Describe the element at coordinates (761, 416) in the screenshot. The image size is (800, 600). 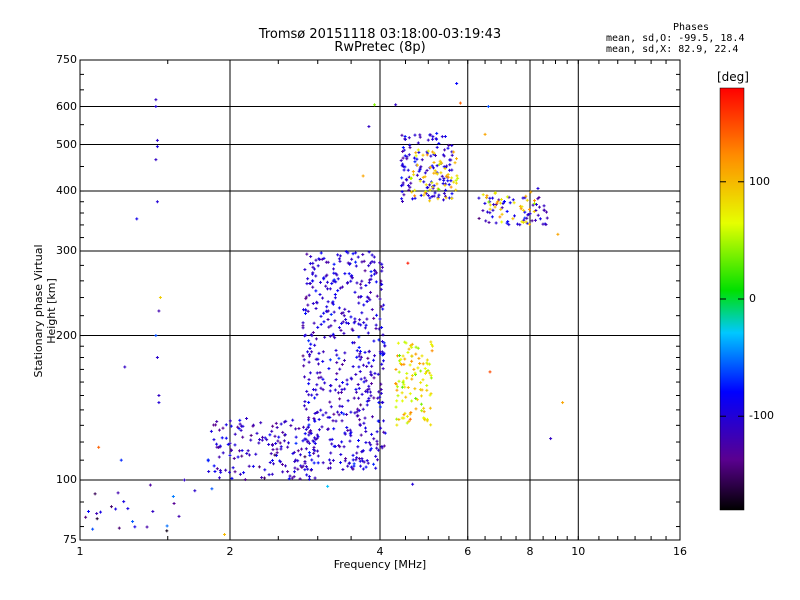
I see `colorbar-tick-label: -100` at that location.